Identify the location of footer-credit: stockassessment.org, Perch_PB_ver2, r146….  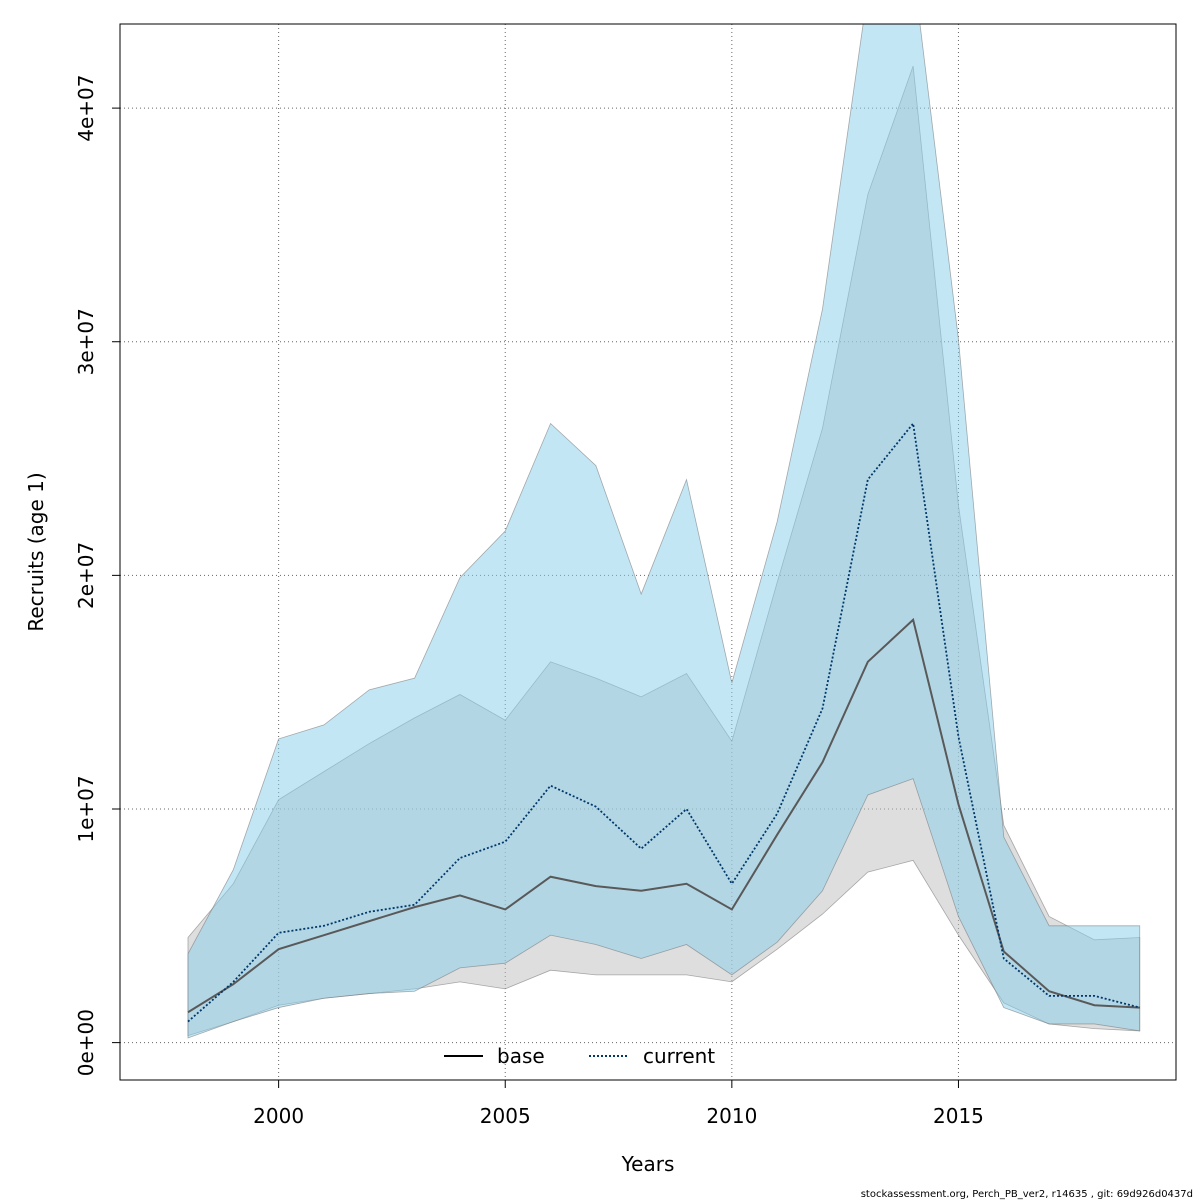
(1027, 1194).